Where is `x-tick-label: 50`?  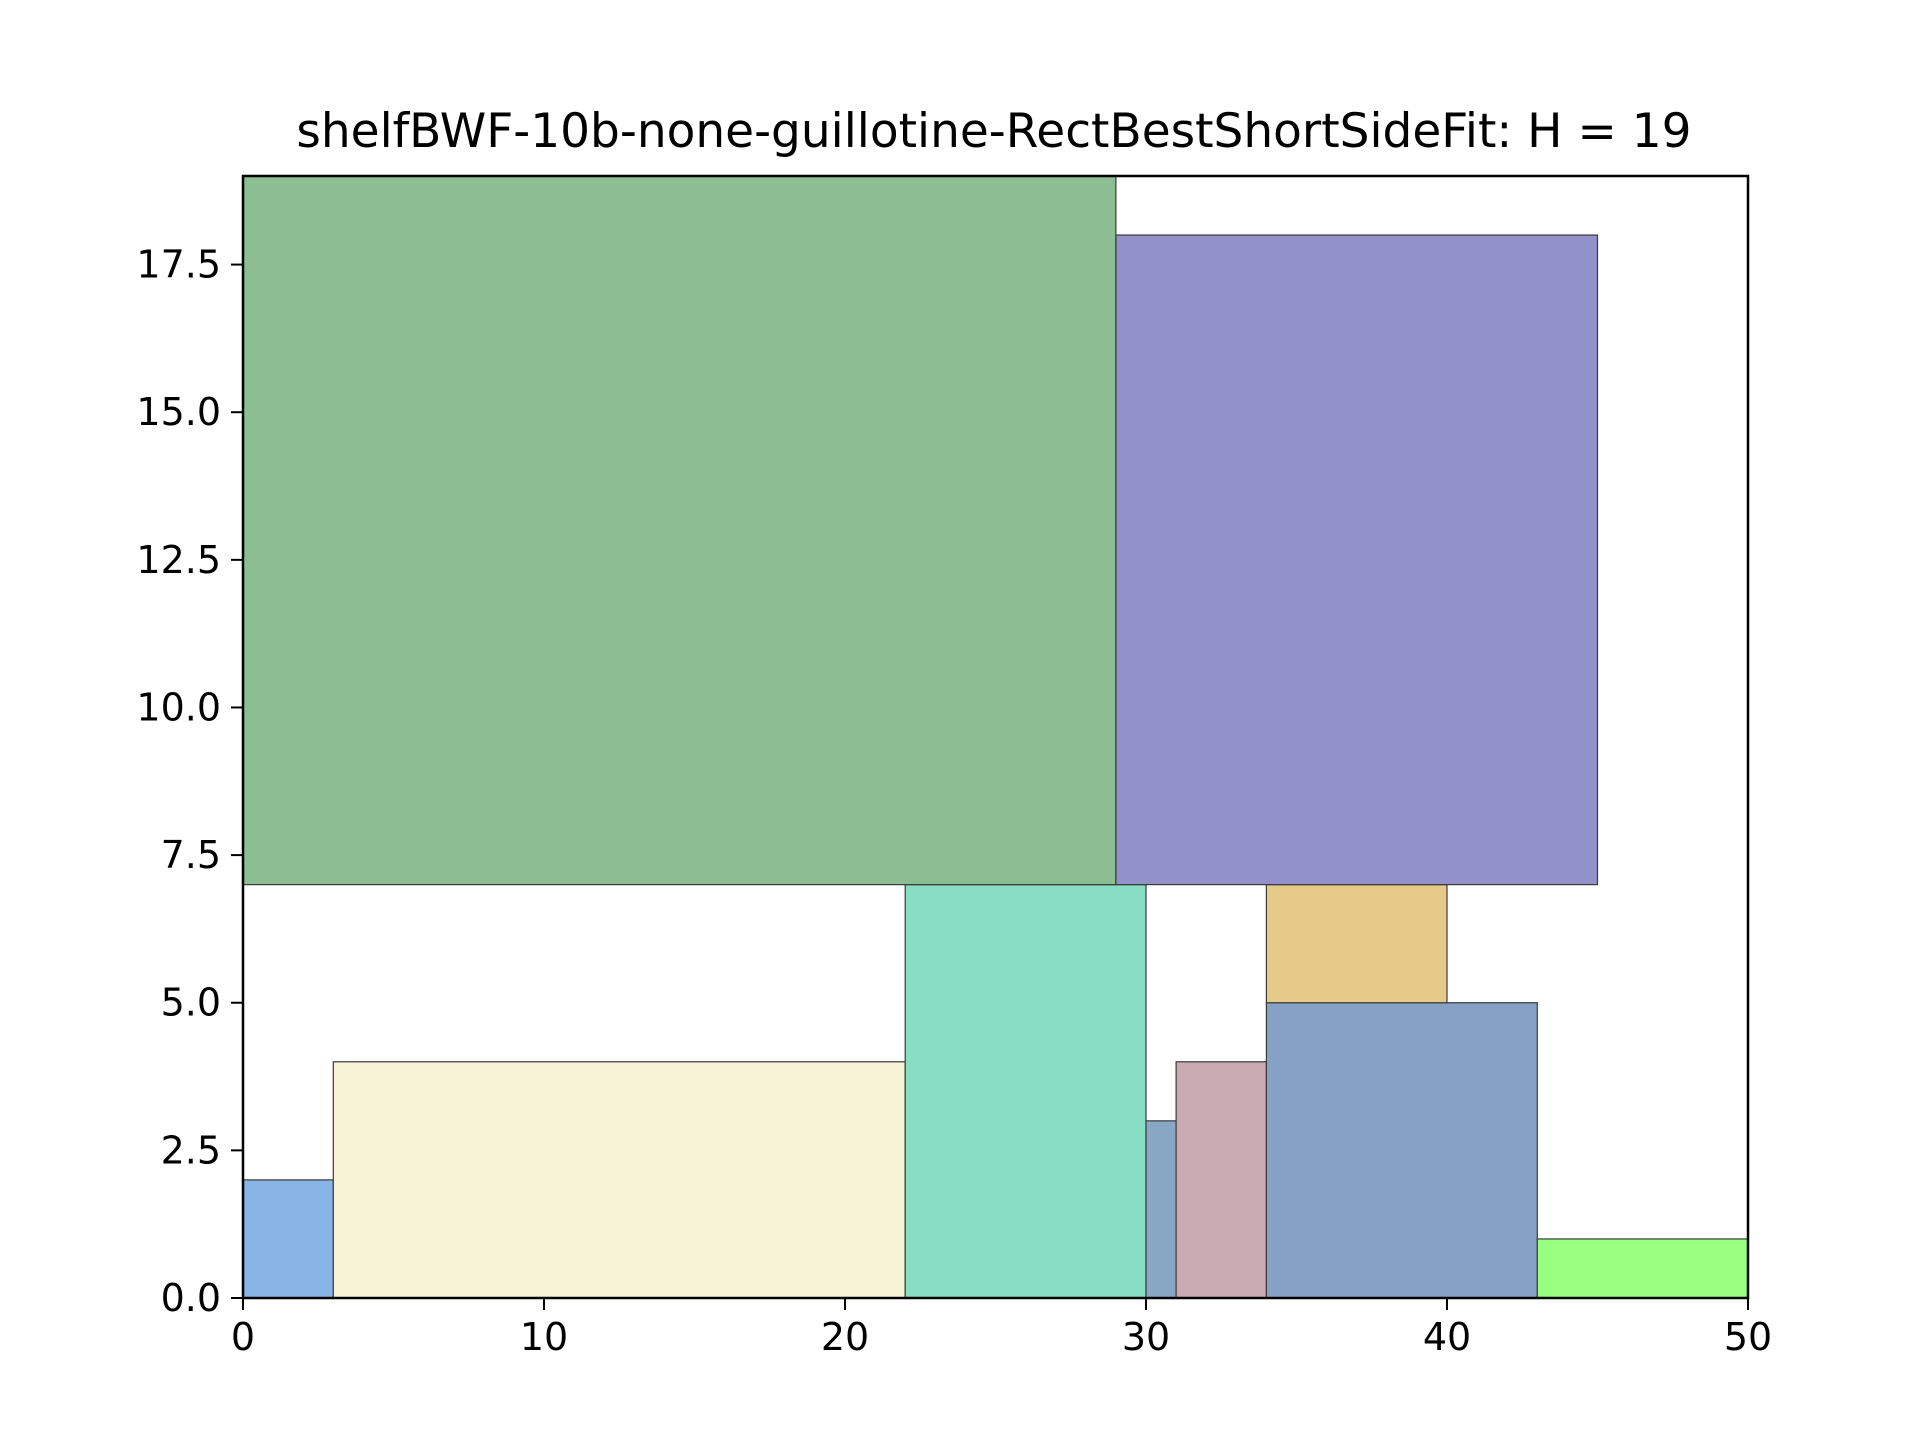 x-tick-label: 50 is located at coordinates (1748, 1337).